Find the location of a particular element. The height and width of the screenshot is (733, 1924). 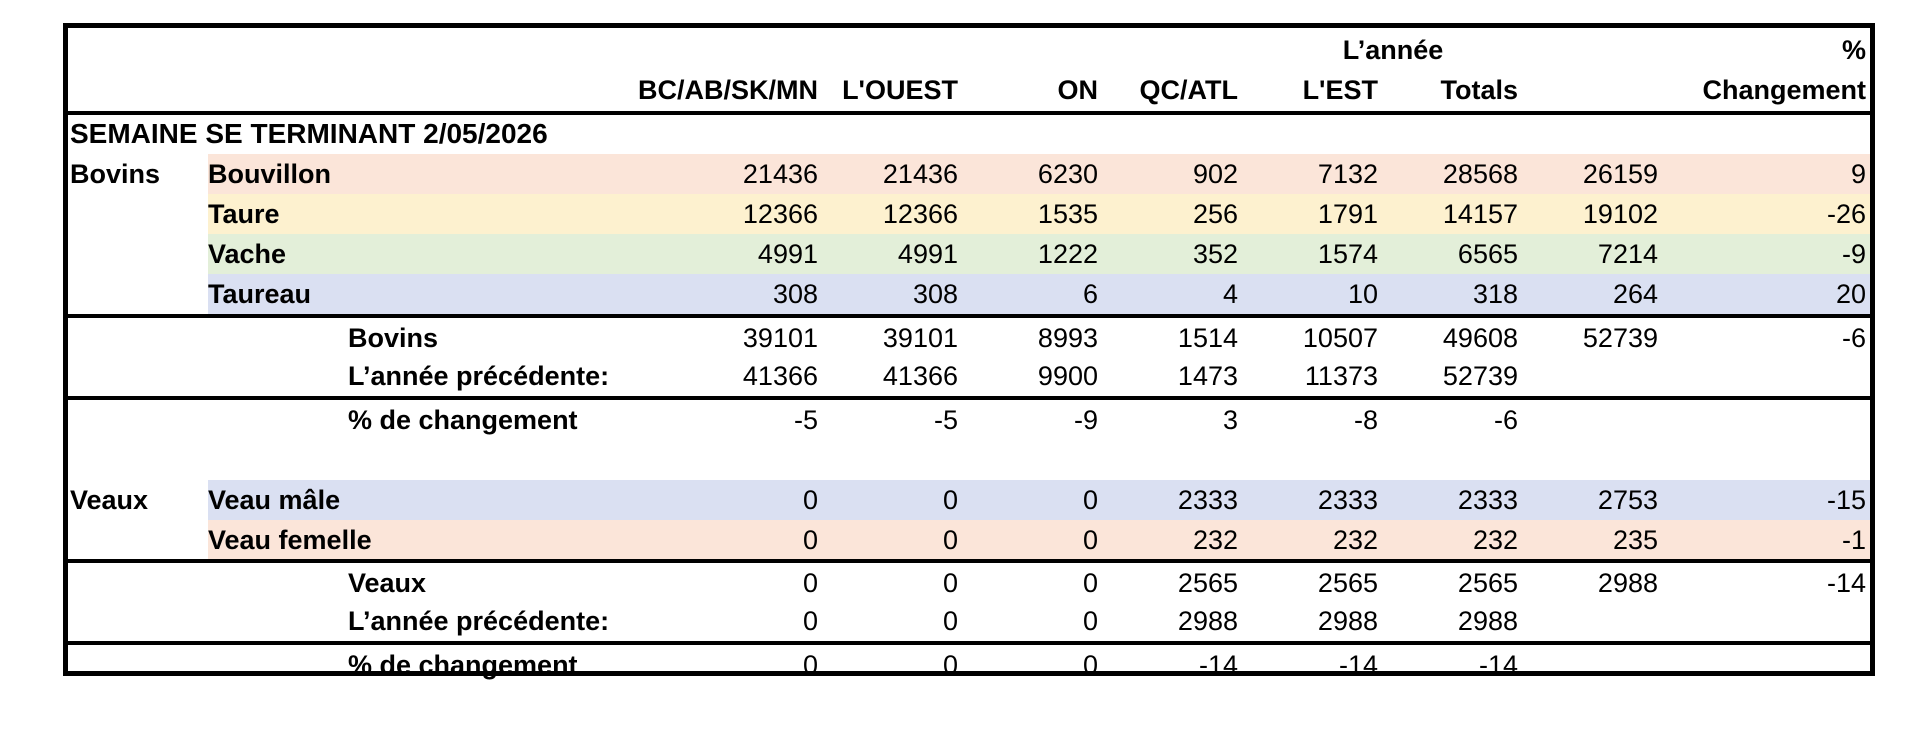

cell-on: 8993 is located at coordinates (1067, 338).